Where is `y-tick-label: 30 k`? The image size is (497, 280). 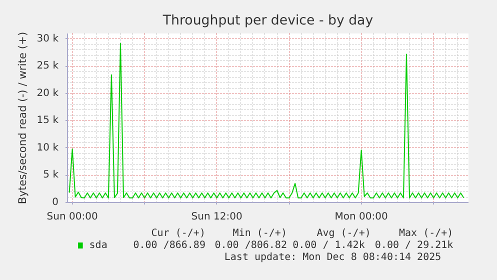 y-tick-label: 30 k is located at coordinates (47, 38).